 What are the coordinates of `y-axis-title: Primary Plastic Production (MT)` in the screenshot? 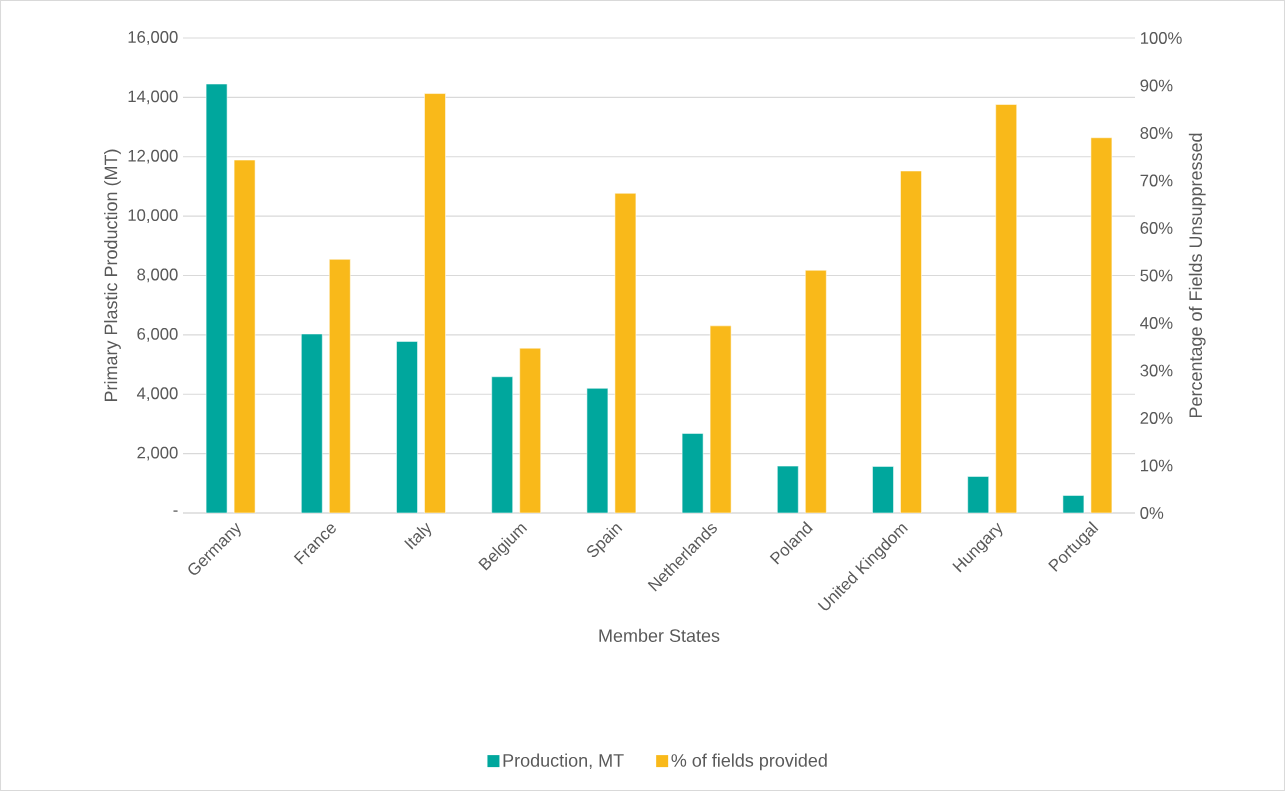 It's located at (112, 275).